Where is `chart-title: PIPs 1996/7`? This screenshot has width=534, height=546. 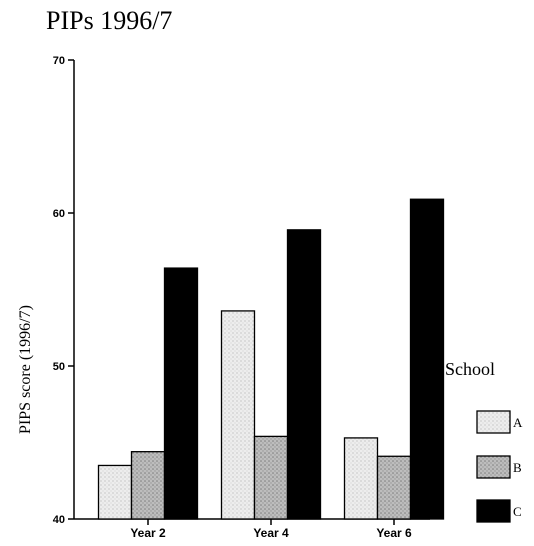 chart-title: PIPs 1996/7 is located at coordinates (109, 20).